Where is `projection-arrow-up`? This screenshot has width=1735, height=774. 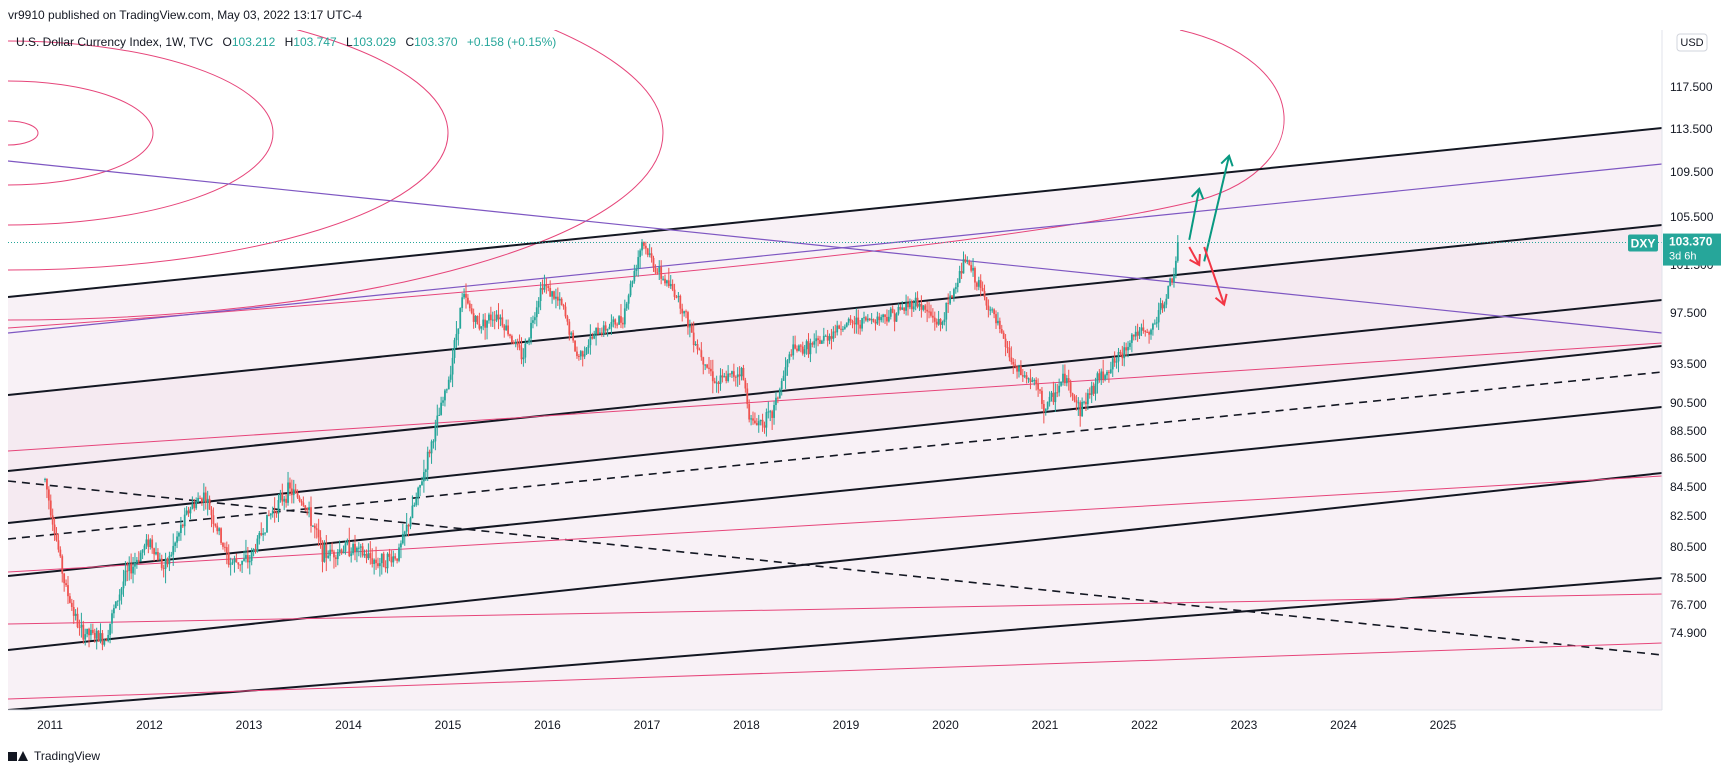 projection-arrow-up is located at coordinates (1217, 208).